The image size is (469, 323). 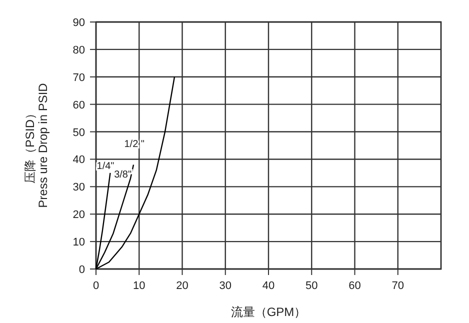 I want to click on x-tick-label: 30, so click(x=225, y=286).